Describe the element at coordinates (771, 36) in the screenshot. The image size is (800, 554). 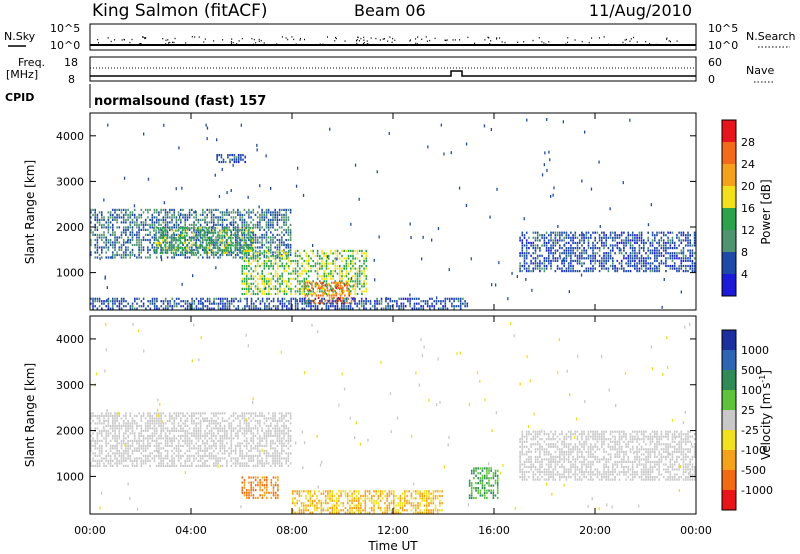
I see `nsearch-label: N.Search` at that location.